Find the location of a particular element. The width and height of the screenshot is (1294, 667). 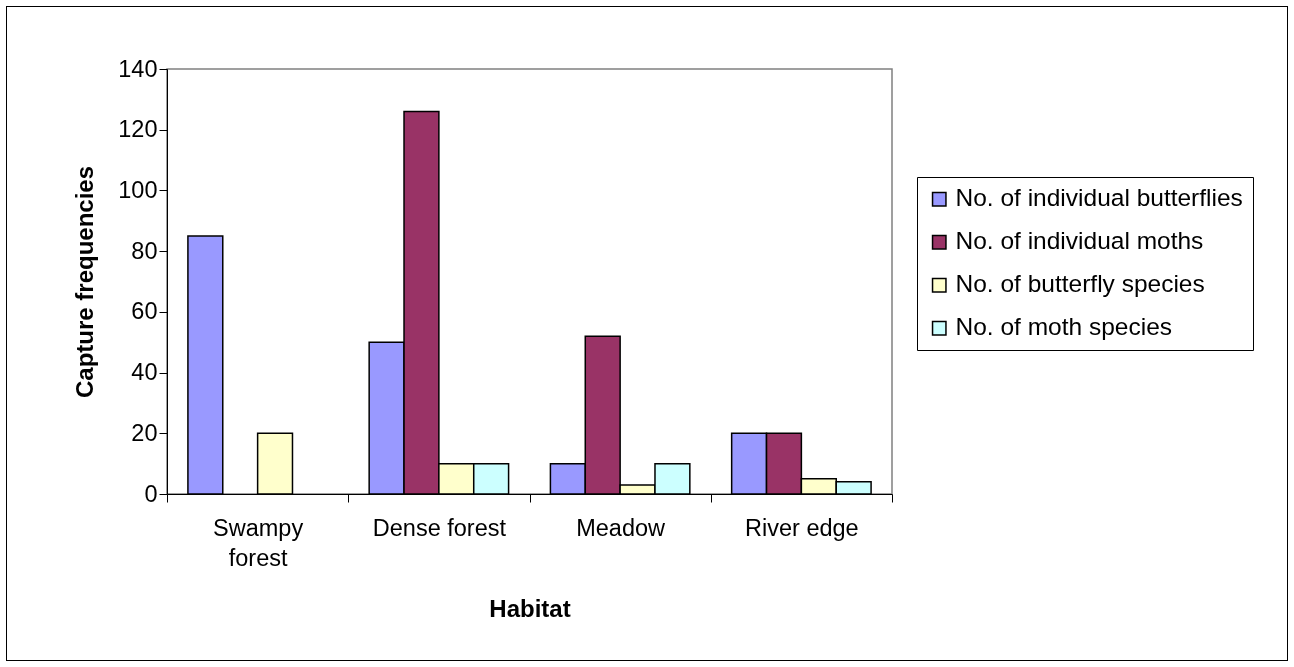

y-tick-label: 80 is located at coordinates (144, 250).